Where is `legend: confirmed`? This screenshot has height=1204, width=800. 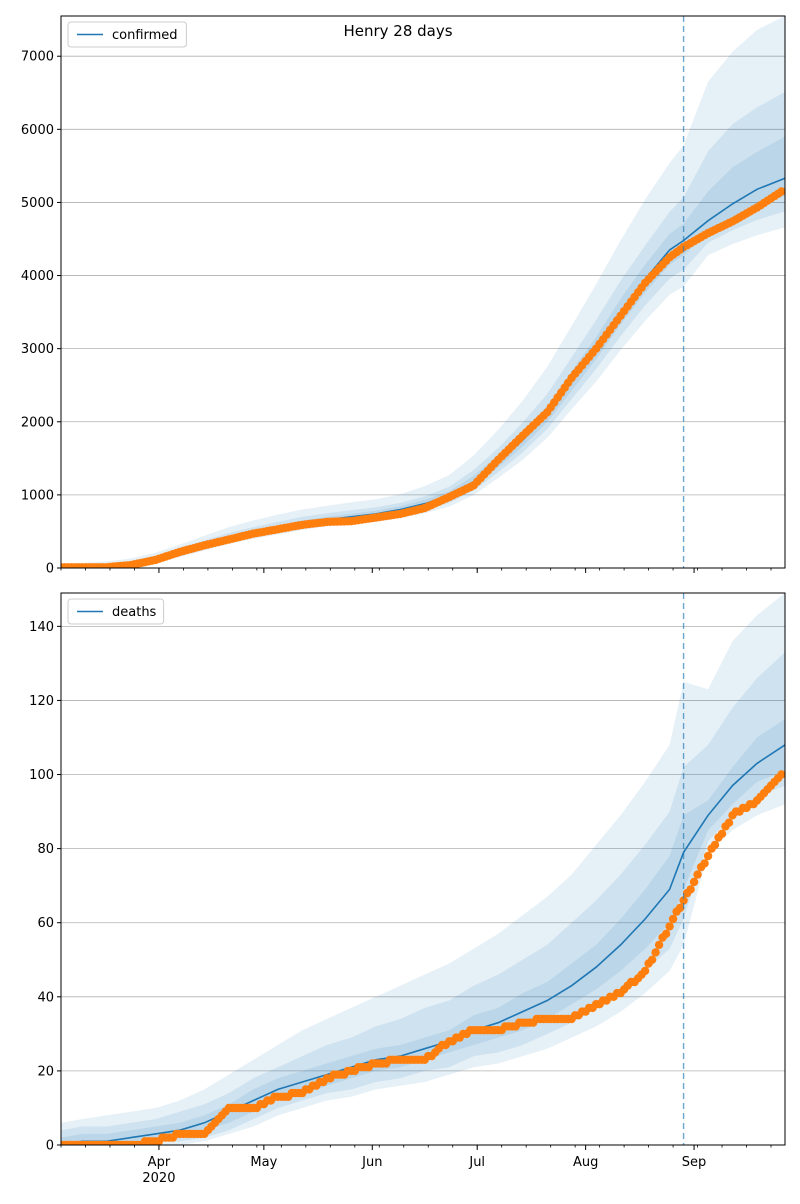
legend: confirmed is located at coordinates (127, 34).